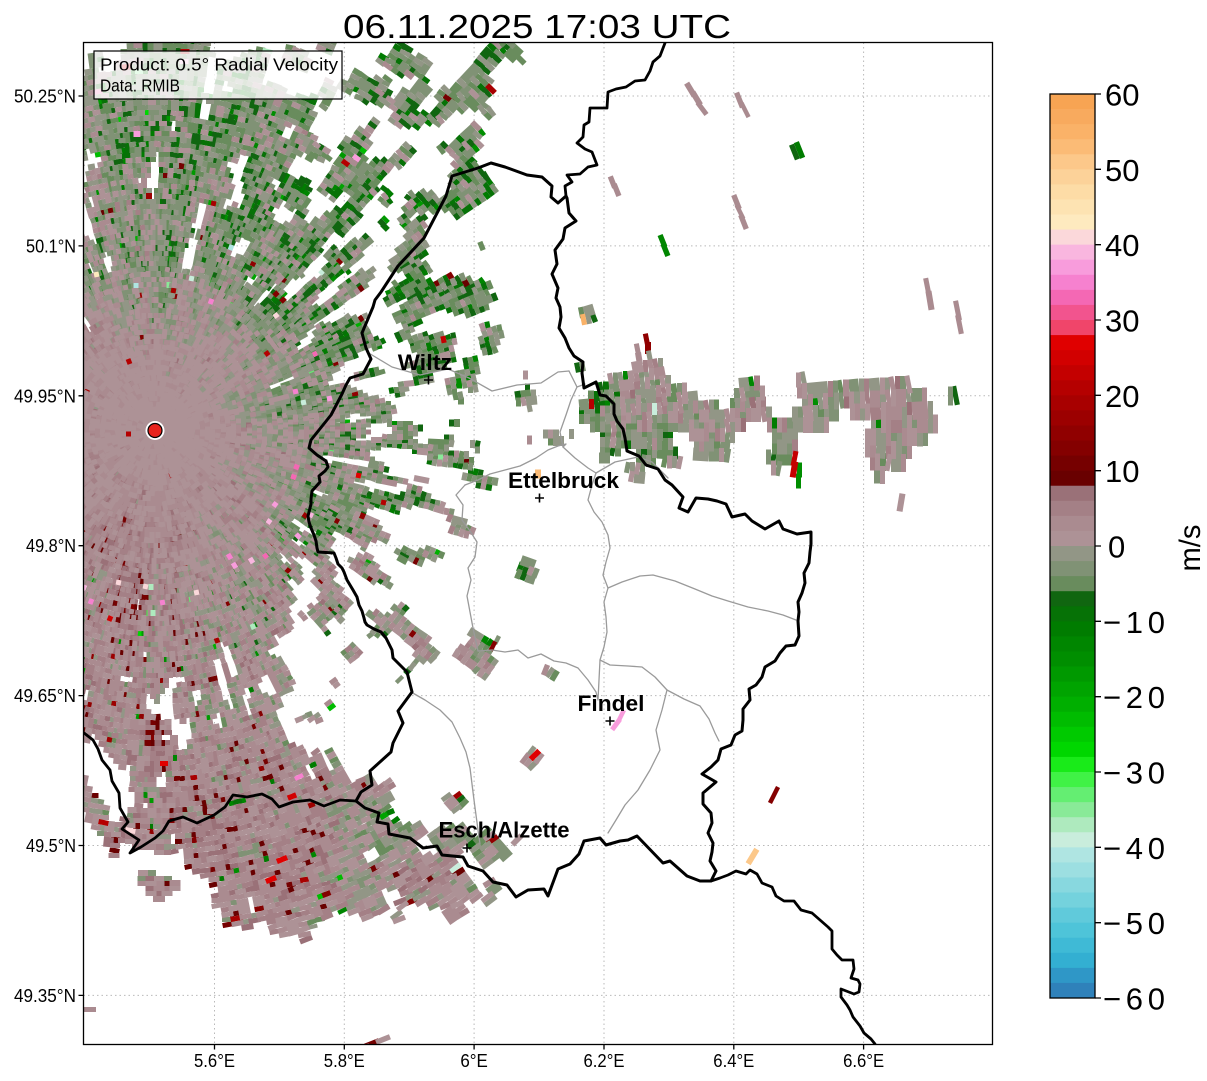  What do you see at coordinates (1134, 999) in the screenshot?
I see `svg-text: −60` at bounding box center [1134, 999].